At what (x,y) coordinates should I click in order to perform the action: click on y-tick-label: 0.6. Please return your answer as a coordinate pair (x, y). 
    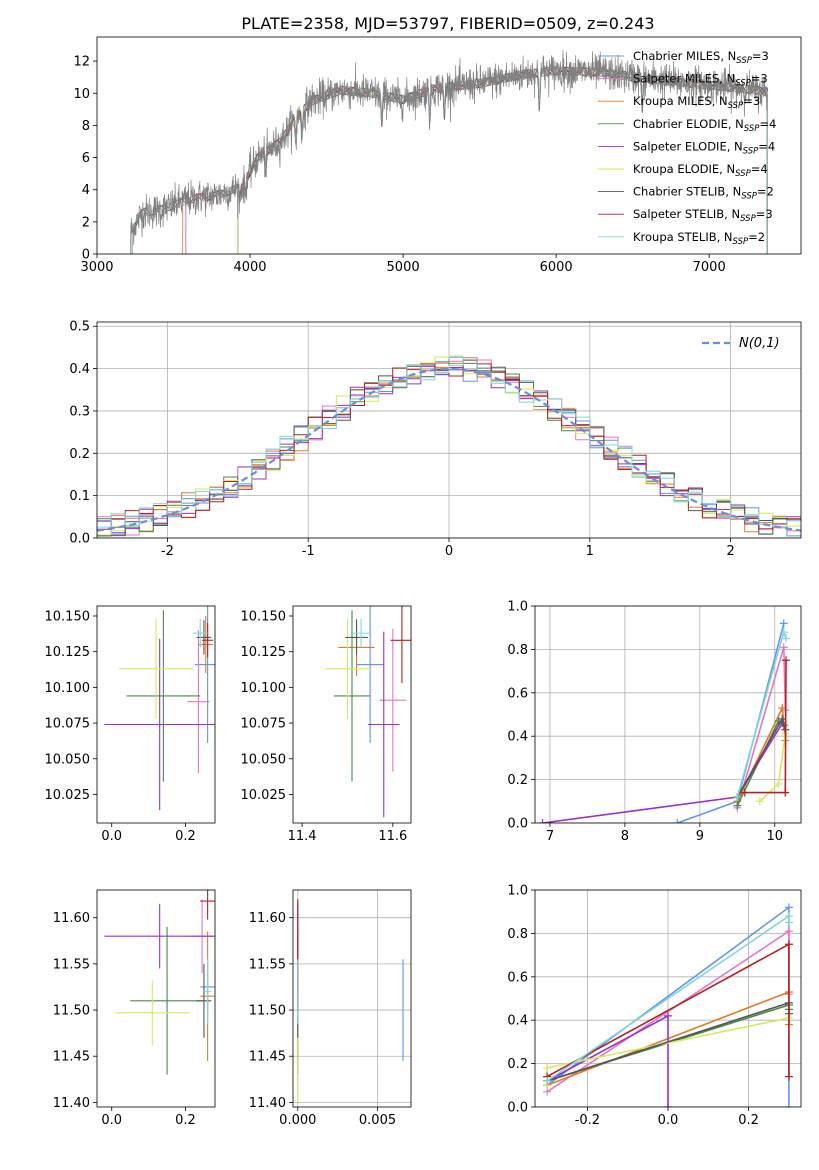
    Looking at the image, I should click on (517, 977).